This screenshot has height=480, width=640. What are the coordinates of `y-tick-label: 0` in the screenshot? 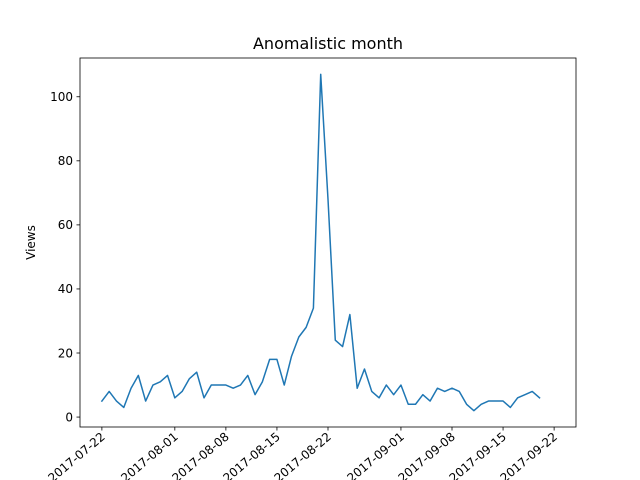 It's located at (69, 417).